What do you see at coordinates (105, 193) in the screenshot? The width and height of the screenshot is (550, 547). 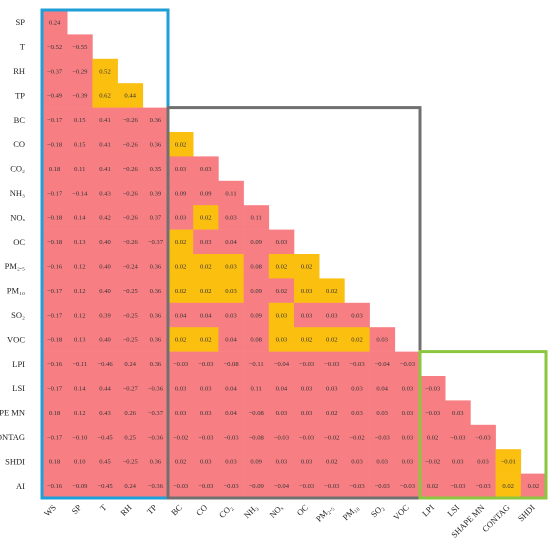 I see `cell-value-label: 0.43` at bounding box center [105, 193].